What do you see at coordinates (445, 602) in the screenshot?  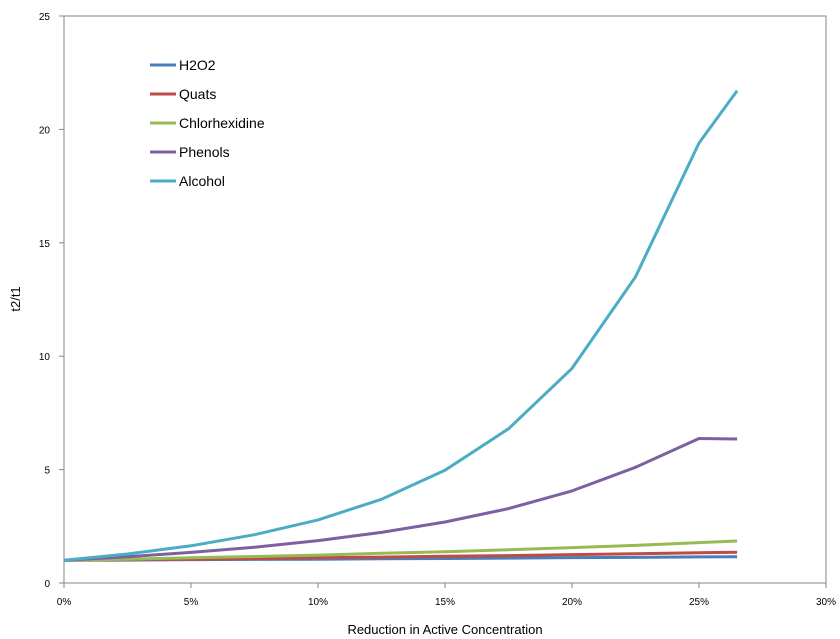 I see `x-tick-label: 15%` at bounding box center [445, 602].